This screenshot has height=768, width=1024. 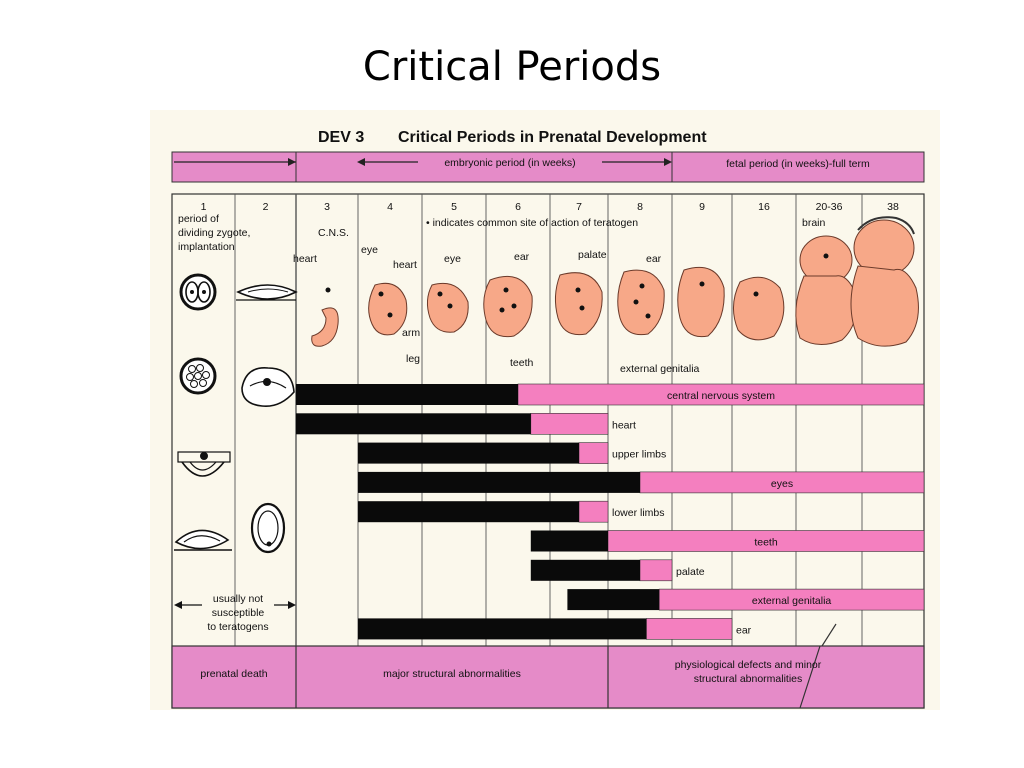 What do you see at coordinates (656, 570) in the screenshot?
I see `less-sensitive-bar-palate` at bounding box center [656, 570].